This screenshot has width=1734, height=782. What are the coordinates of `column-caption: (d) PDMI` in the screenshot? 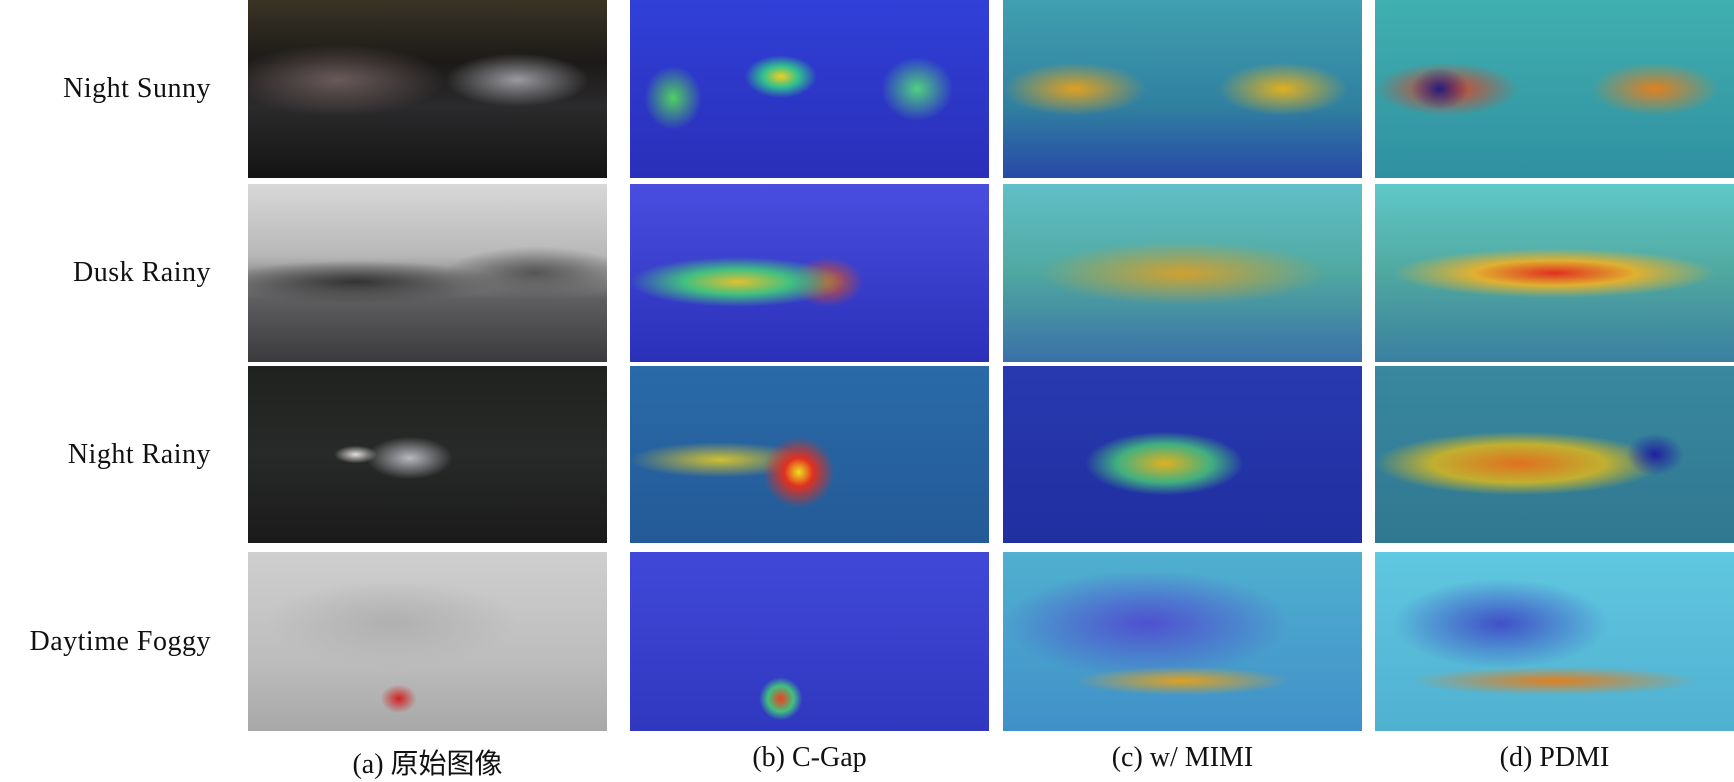 It's located at (1554, 757).